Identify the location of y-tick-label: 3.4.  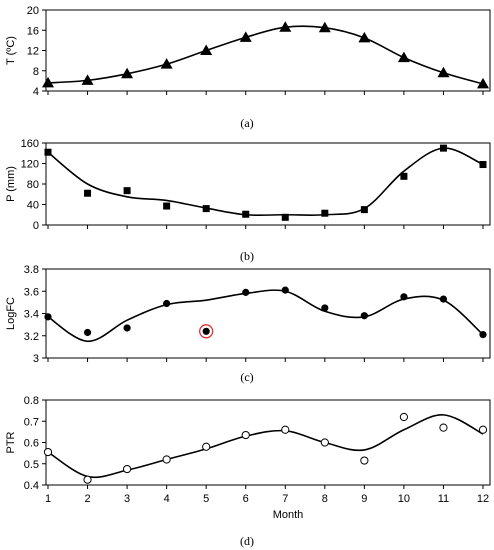
(31, 315).